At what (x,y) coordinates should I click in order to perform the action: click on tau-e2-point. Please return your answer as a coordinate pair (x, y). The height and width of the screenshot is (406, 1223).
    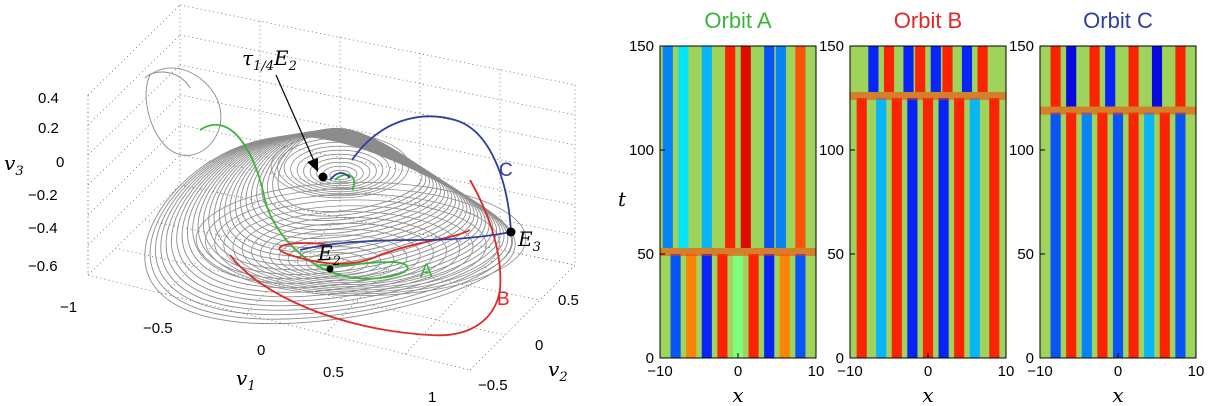
    Looking at the image, I should click on (323, 177).